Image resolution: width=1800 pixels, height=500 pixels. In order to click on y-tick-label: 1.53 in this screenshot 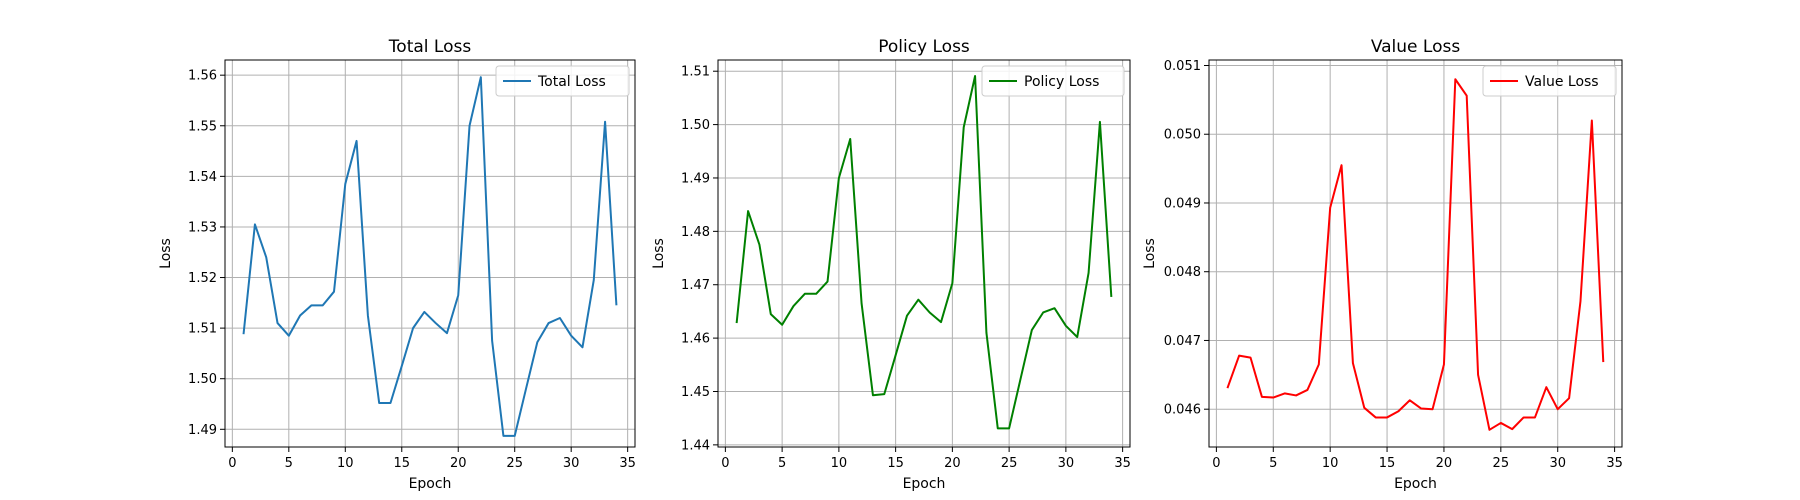, I will do `click(202, 227)`.